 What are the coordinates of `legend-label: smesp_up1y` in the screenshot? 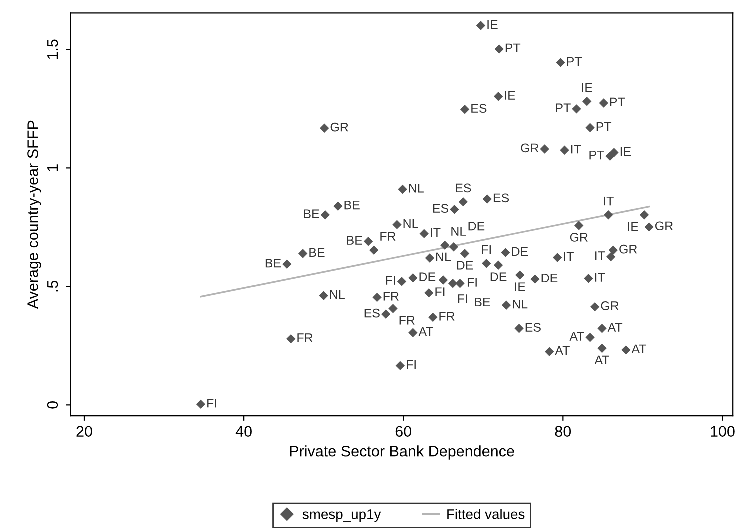 It's located at (342, 516).